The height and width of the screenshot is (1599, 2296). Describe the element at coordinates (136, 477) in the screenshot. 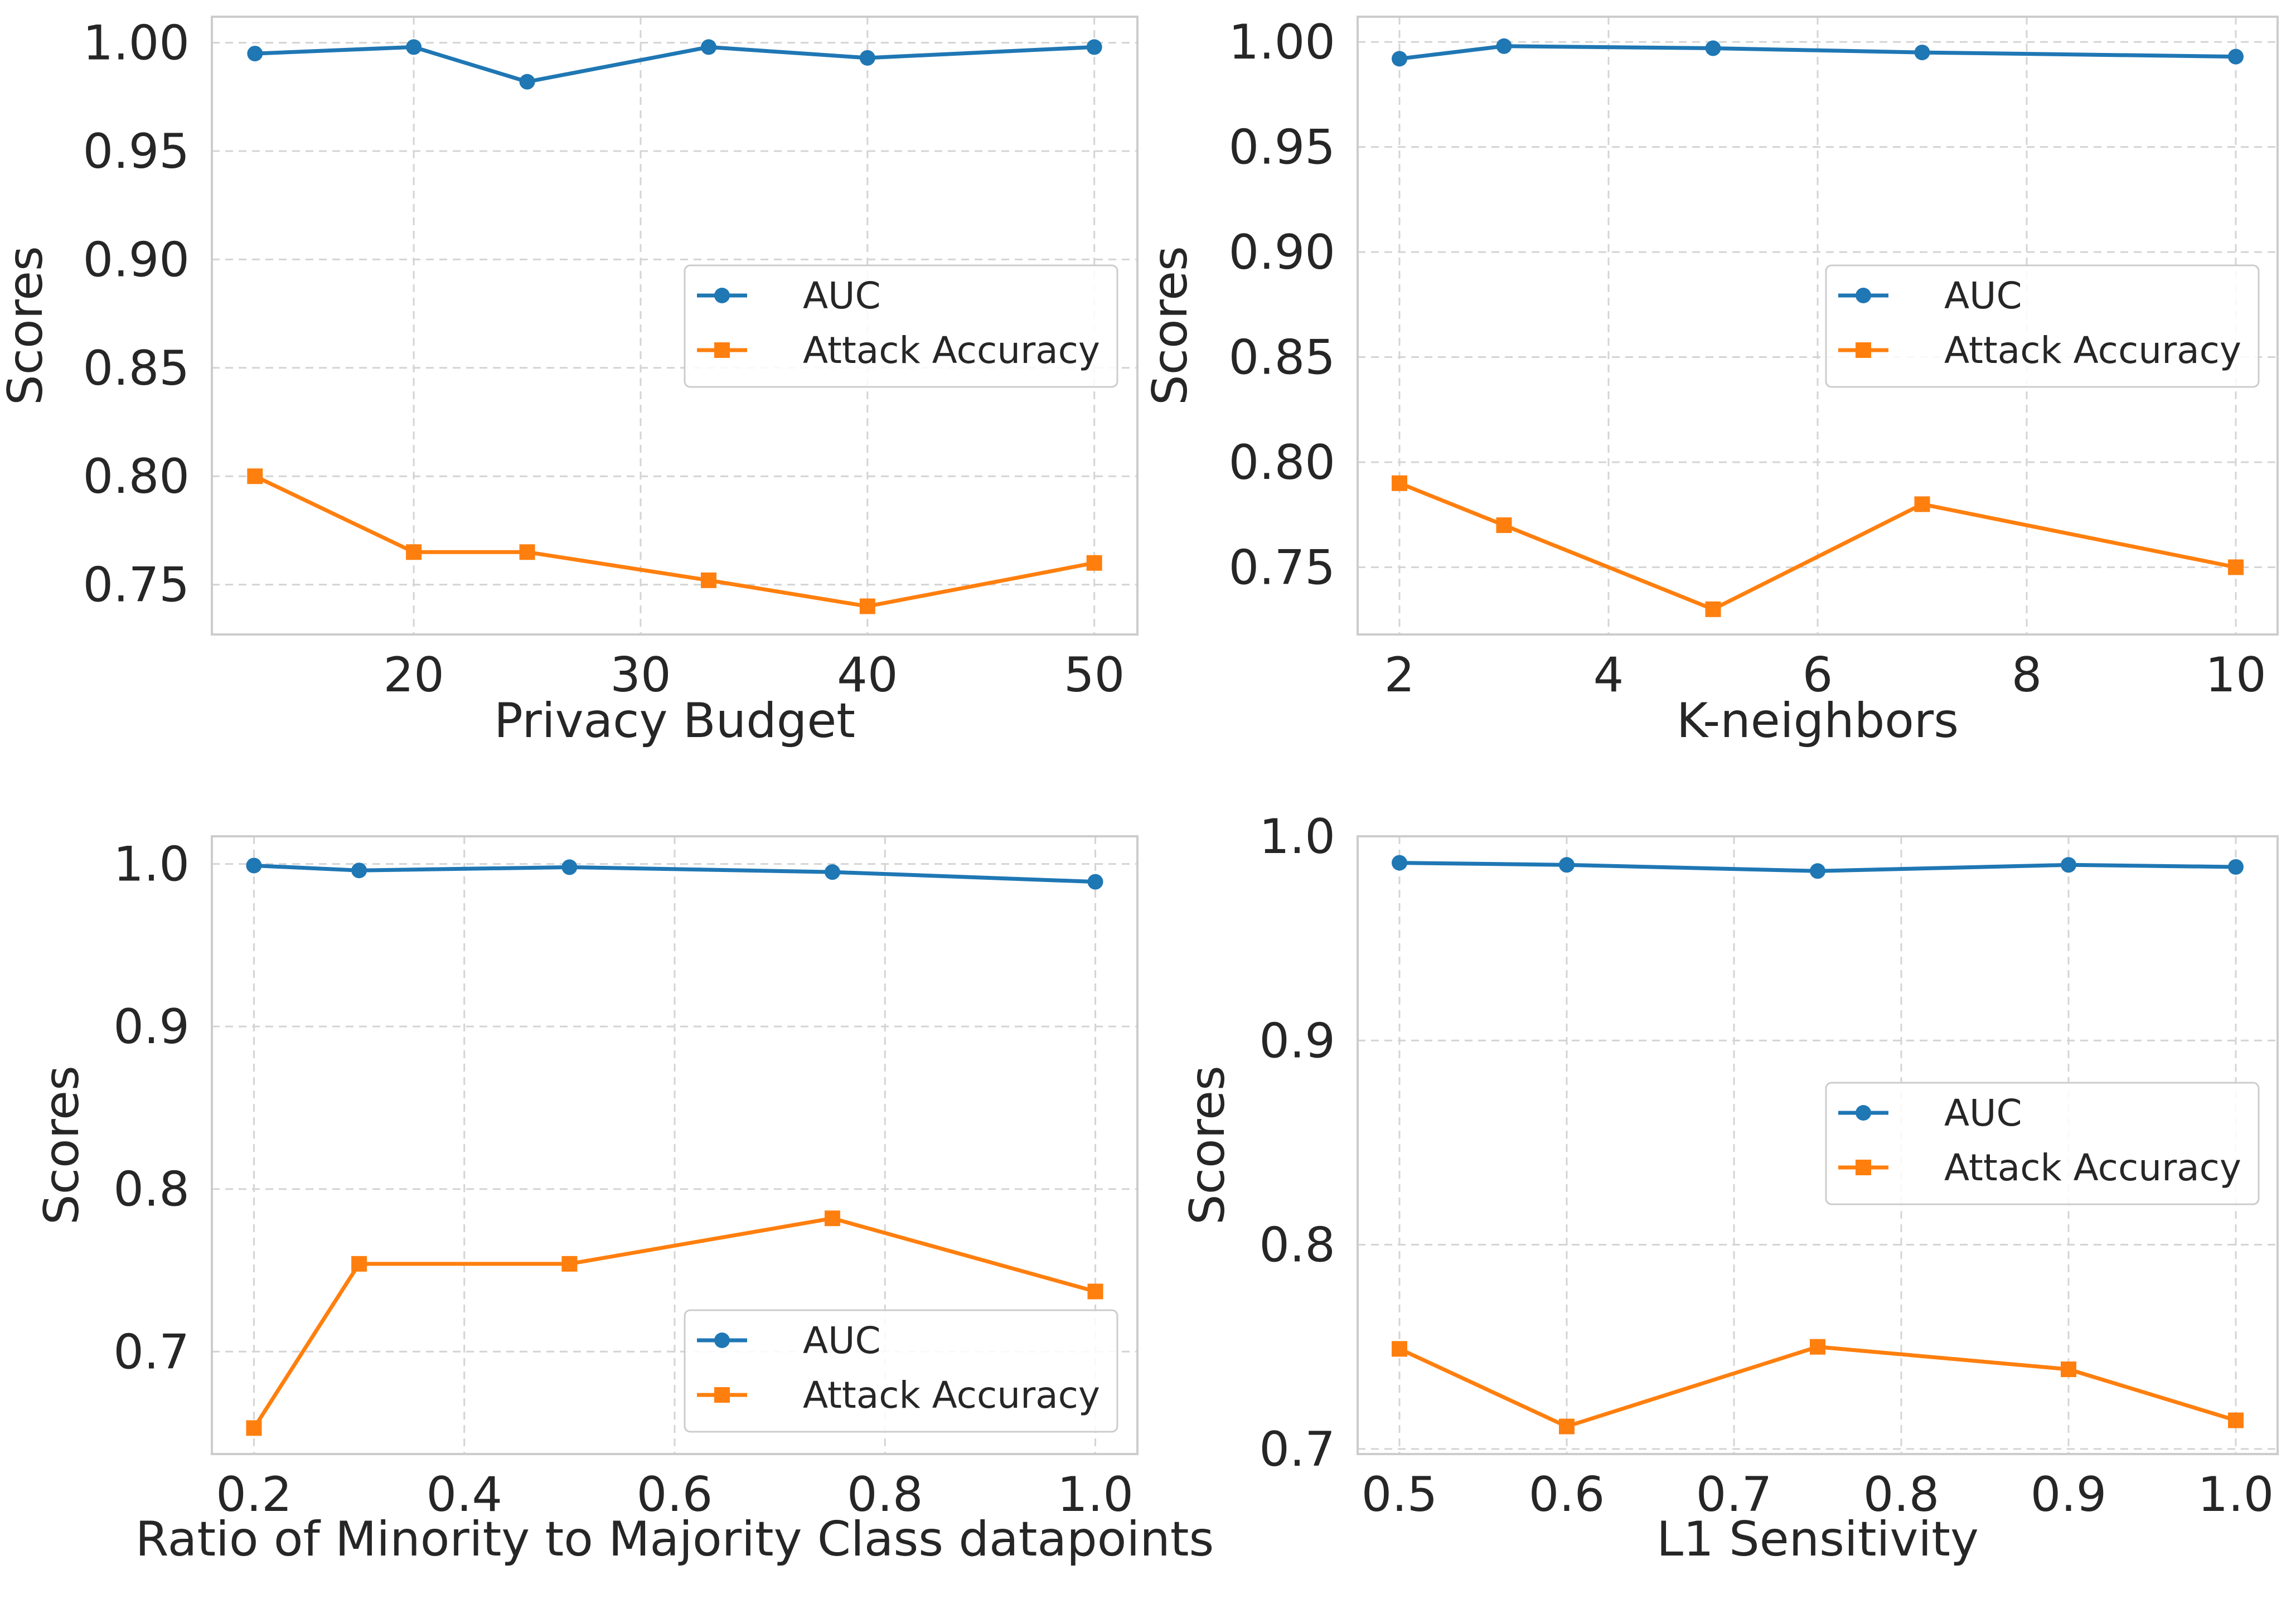

I see `y-tick-label: 0.80` at that location.